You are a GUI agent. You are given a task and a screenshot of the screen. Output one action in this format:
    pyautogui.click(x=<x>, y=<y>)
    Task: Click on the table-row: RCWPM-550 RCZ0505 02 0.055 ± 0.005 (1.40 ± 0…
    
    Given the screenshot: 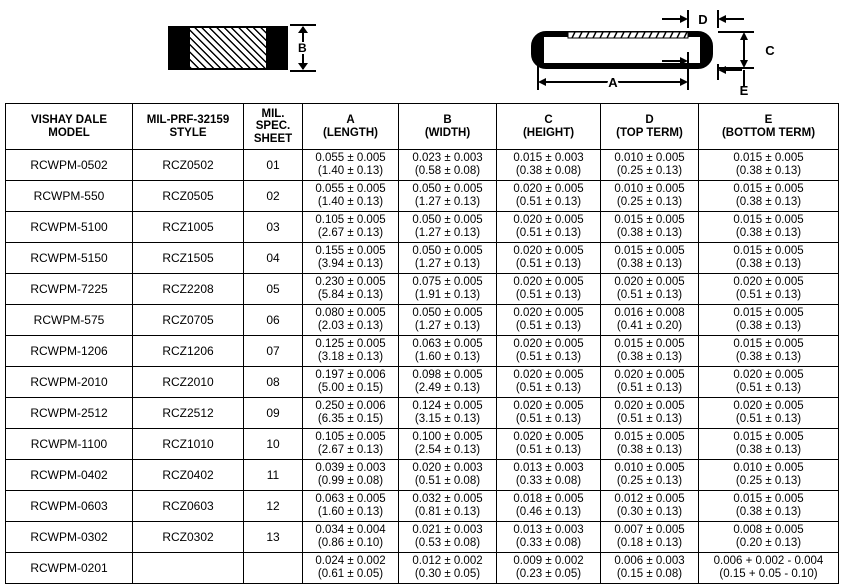 What is the action you would take?
    pyautogui.click(x=422, y=196)
    